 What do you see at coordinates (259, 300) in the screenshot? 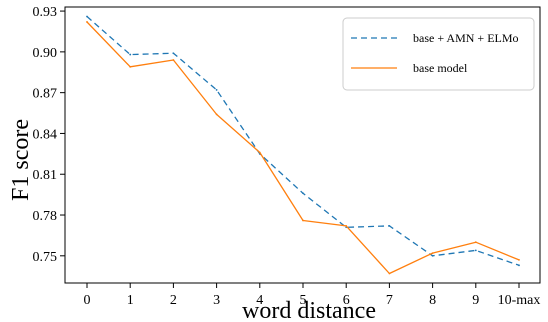
I see `x-tick-label: 4` at bounding box center [259, 300].